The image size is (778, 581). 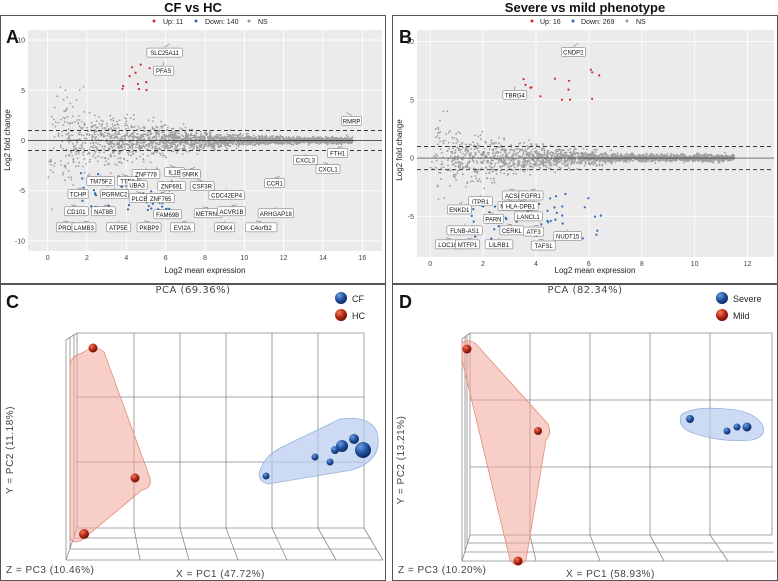 What do you see at coordinates (84, 229) in the screenshot?
I see `panel-a-gene-label: LAMB3` at bounding box center [84, 229].